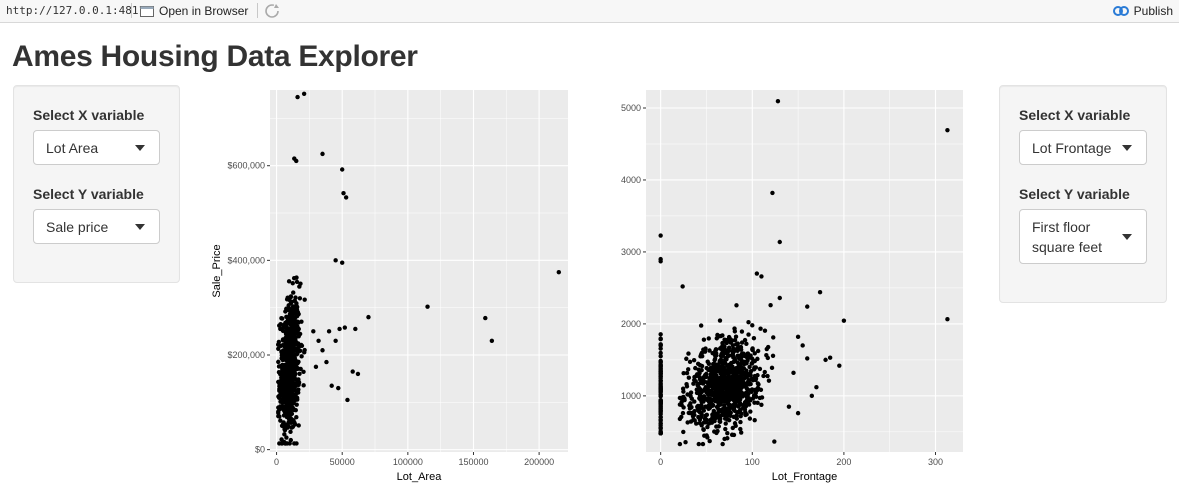  I want to click on left-y-variable-select: Sale price, so click(96, 226).